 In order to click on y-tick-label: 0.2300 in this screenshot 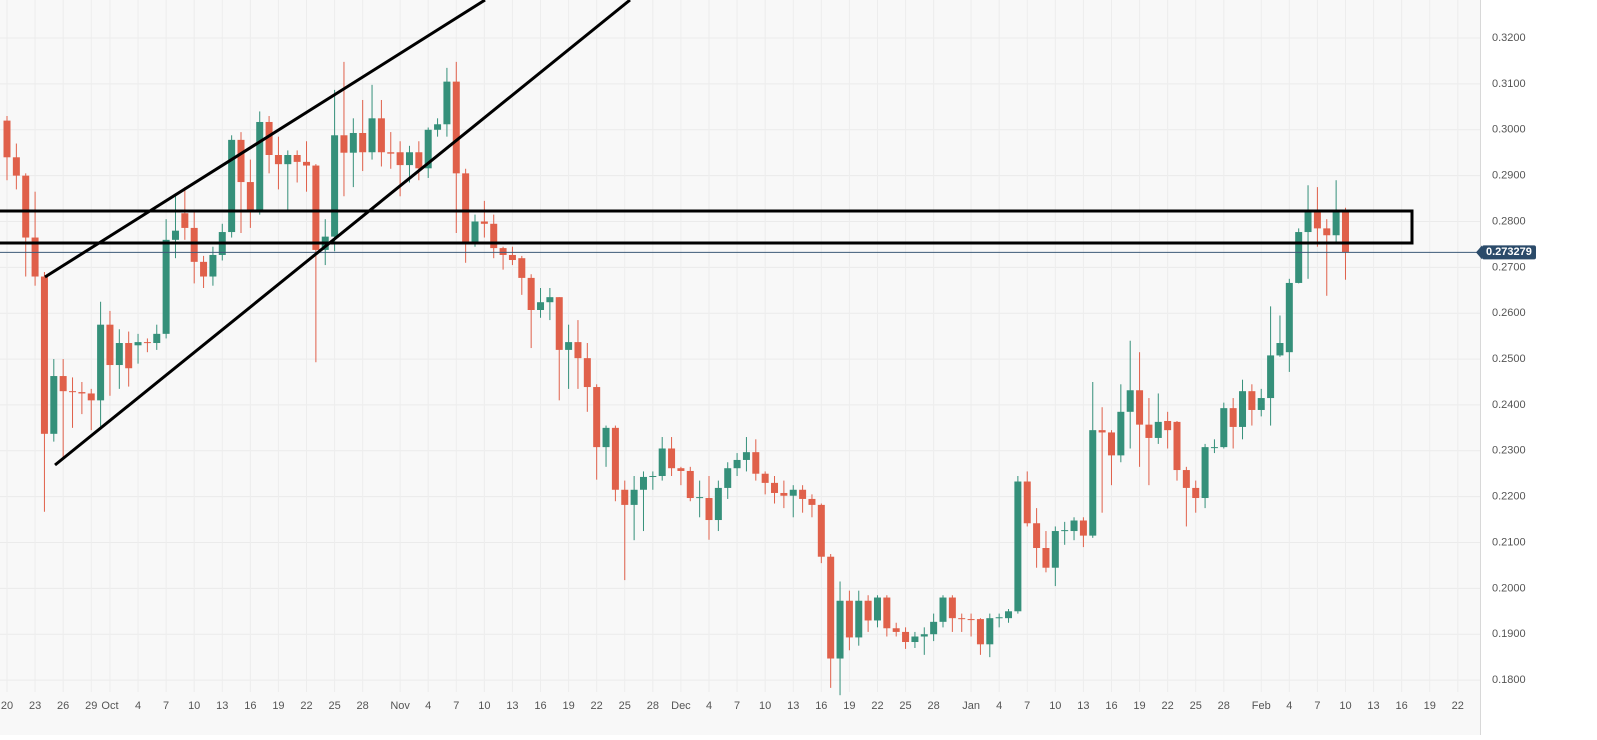, I will do `click(1509, 451)`.